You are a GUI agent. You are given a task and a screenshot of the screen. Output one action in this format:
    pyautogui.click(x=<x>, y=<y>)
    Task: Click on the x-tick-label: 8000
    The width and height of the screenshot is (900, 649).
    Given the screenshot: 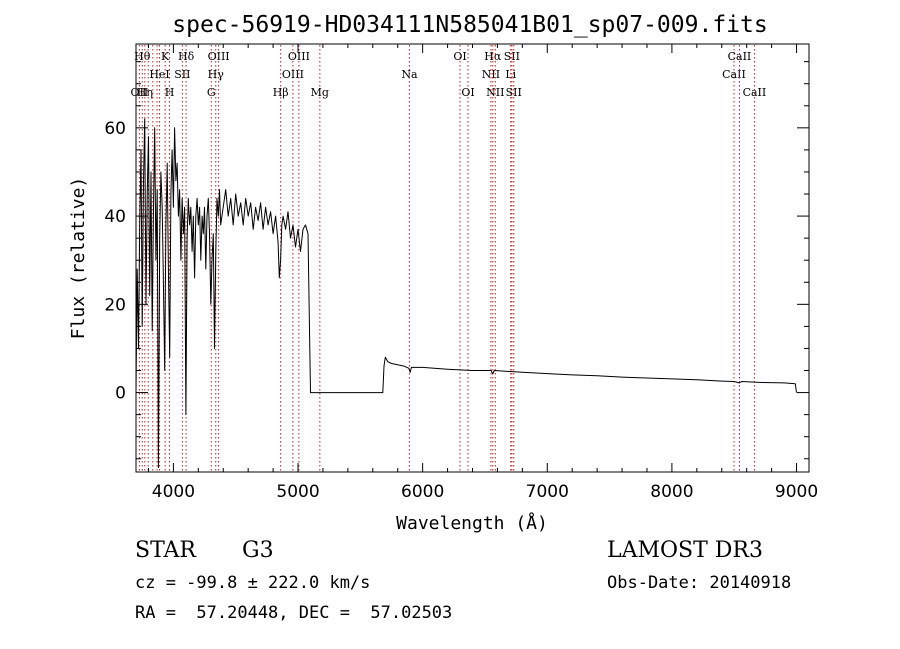 What is the action you would take?
    pyautogui.click(x=671, y=492)
    